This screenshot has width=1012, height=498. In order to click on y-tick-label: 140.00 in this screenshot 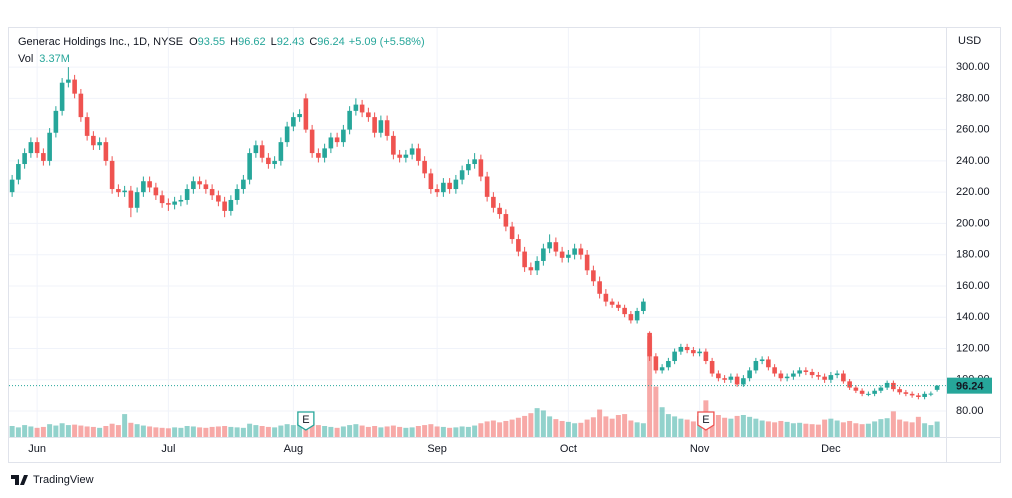, I will do `click(973, 317)`.